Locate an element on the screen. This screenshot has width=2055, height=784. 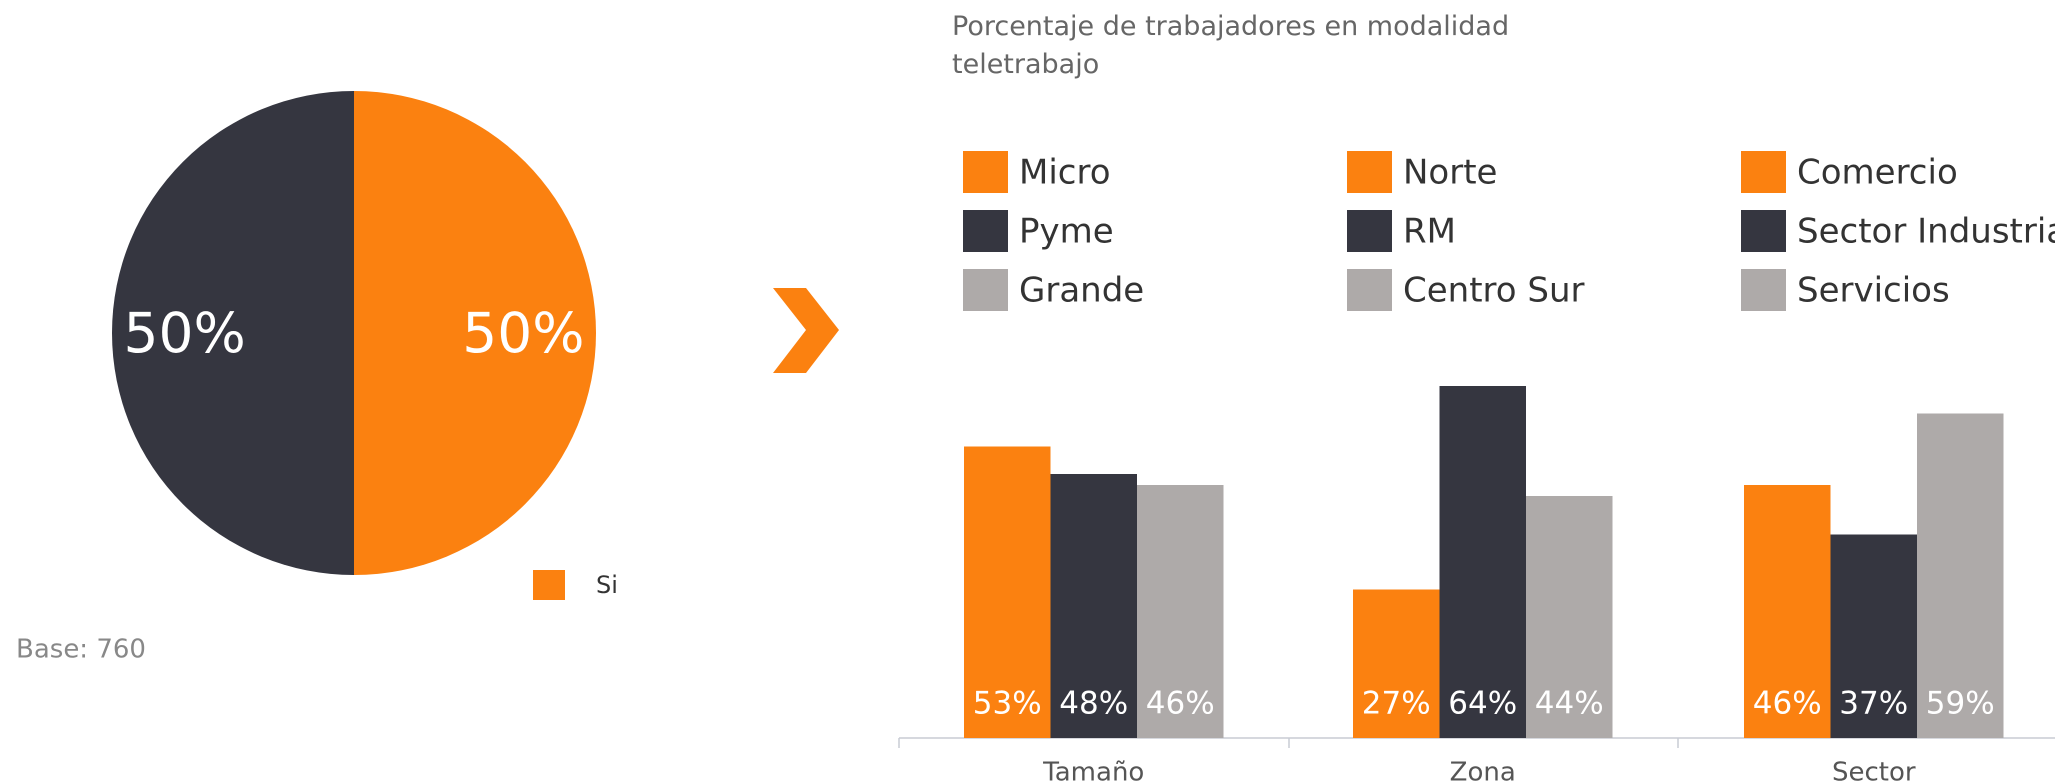
legend-label: Centro Sur is located at coordinates (1494, 291).